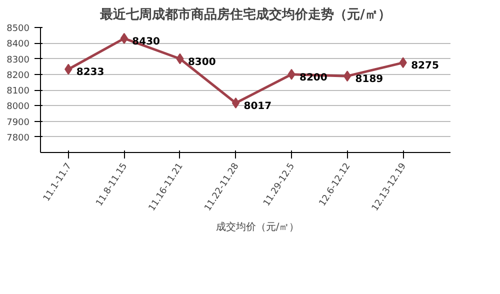  I want to click on chart-title: 最近七周成都市商品房住宅成交均价走势（元/㎡）, so click(245, 14).